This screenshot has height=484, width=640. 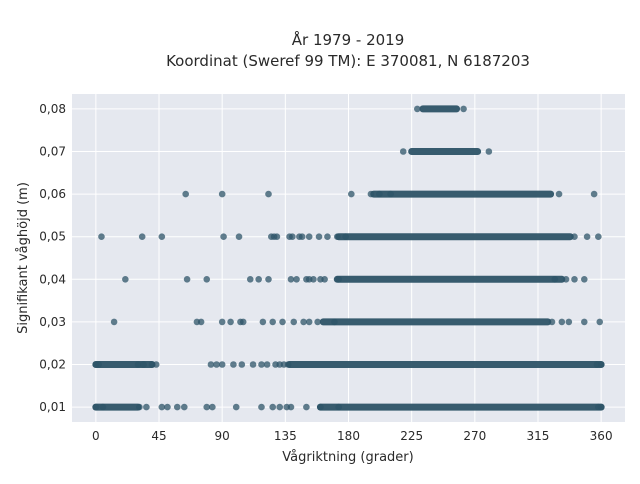 What do you see at coordinates (52, 109) in the screenshot?
I see `y-tick-label: 0,08` at bounding box center [52, 109].